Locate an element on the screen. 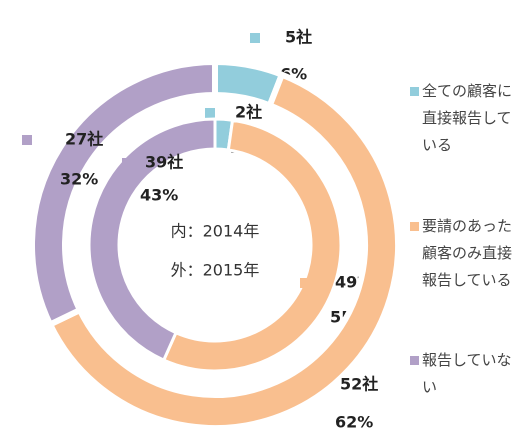  count-label: 52社 is located at coordinates (359, 384).